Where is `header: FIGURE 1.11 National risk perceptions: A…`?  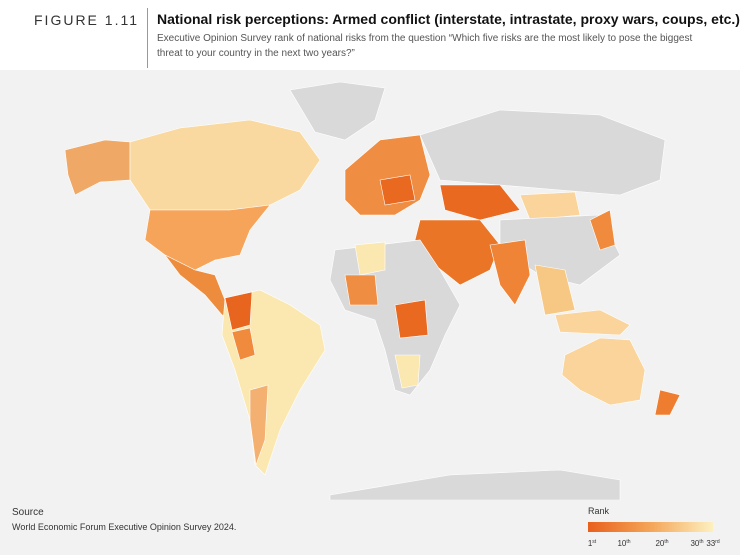 header: FIGURE 1.11 National risk perceptions: A… is located at coordinates (370, 35).